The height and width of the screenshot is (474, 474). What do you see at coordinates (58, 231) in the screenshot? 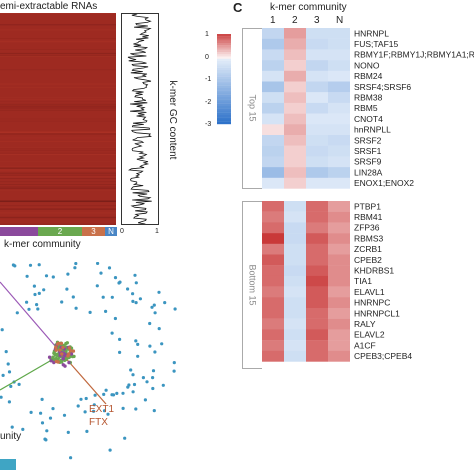
I see `community-bar: 2 3 N` at bounding box center [58, 231].